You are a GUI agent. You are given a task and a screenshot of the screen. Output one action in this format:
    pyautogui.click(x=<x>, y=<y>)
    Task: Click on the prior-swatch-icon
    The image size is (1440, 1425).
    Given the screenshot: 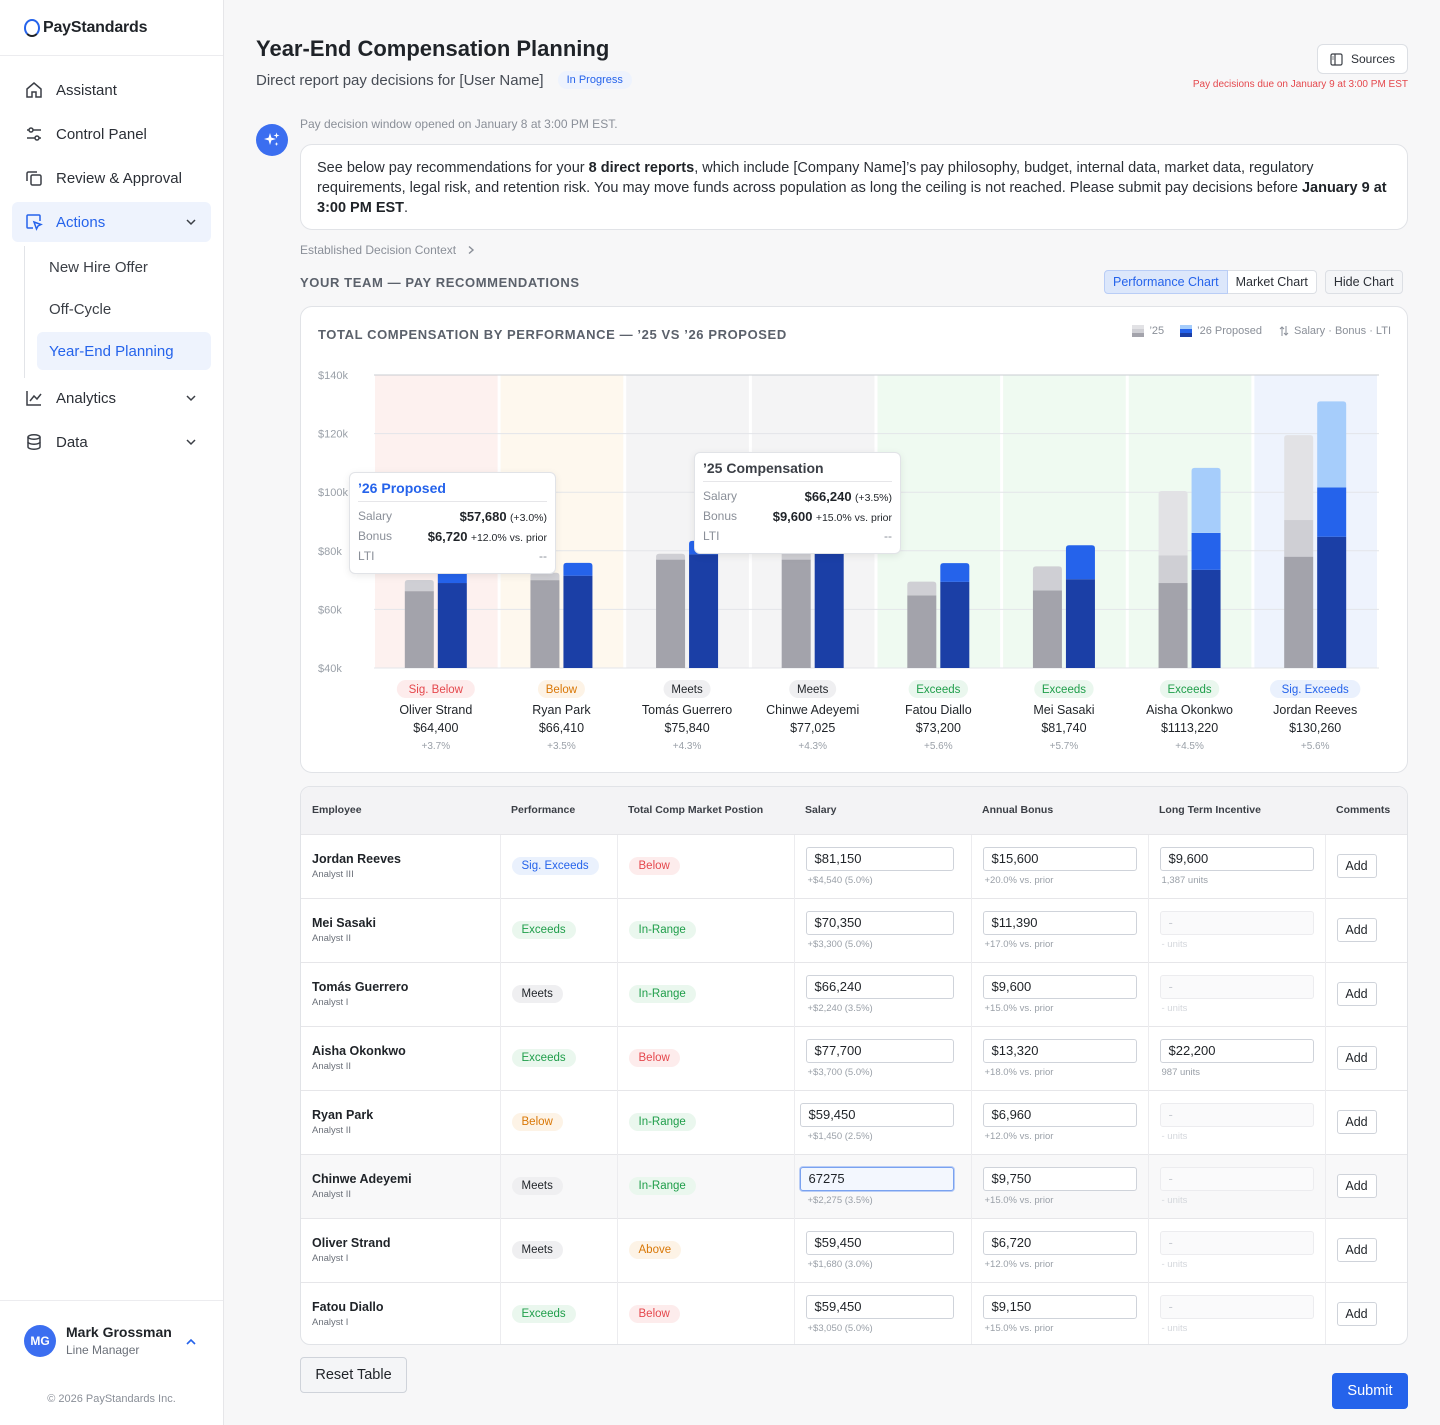 What is the action you would take?
    pyautogui.click(x=1138, y=331)
    